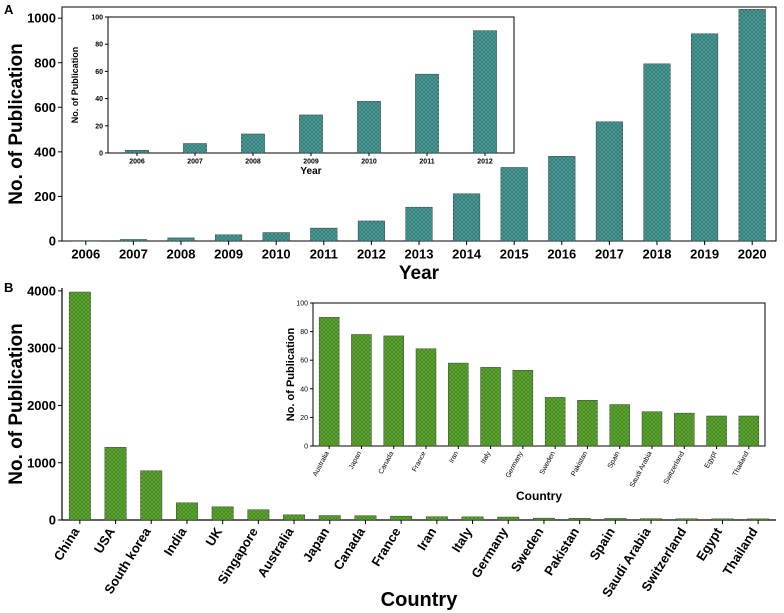 The height and width of the screenshot is (613, 784). I want to click on y-tick-label: 3000, so click(41, 348).